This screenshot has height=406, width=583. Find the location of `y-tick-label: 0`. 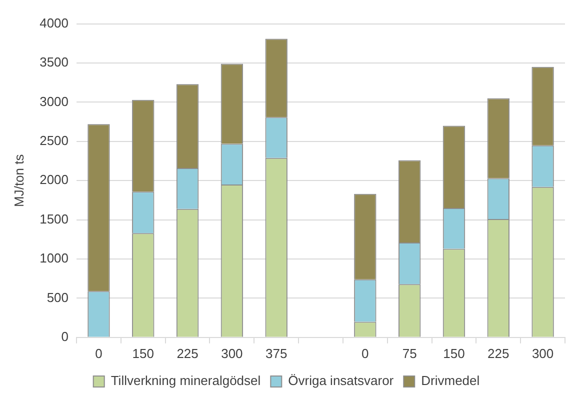

y-tick-label: 0 is located at coordinates (65, 336).